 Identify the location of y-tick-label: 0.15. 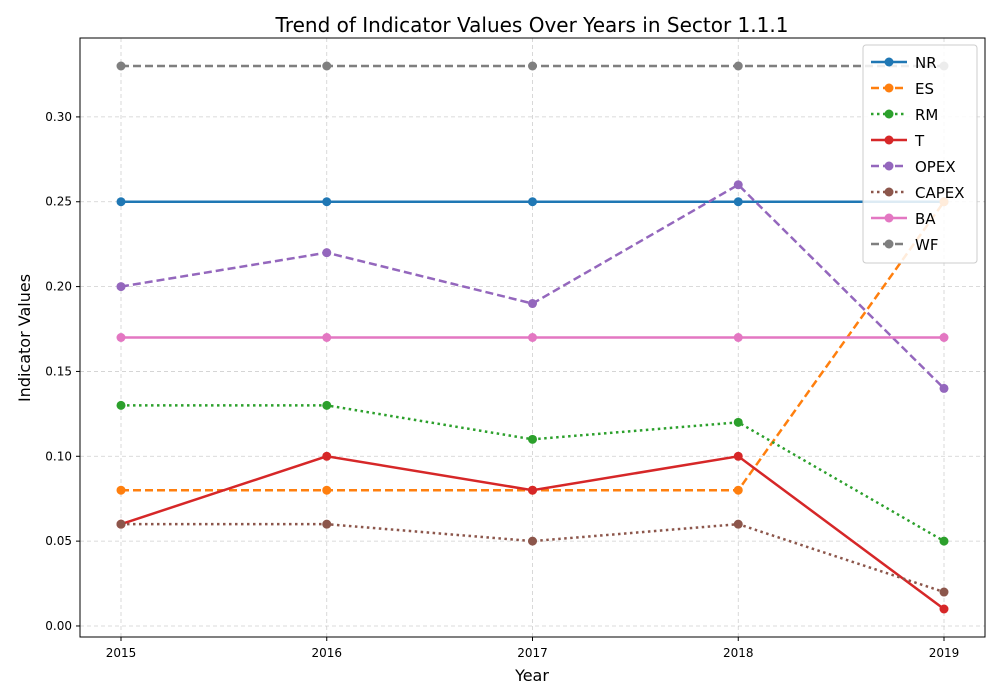
(58, 371).